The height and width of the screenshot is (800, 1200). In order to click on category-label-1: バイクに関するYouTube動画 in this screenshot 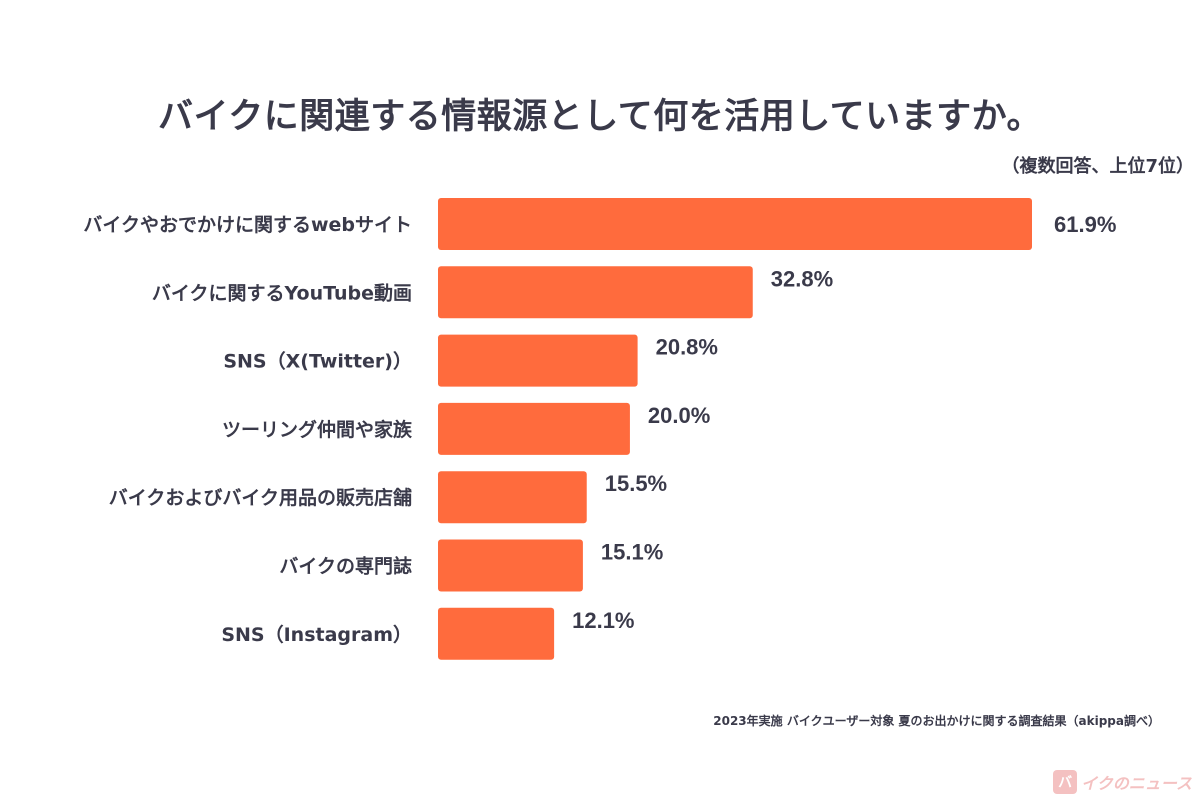, I will do `click(282, 293)`.